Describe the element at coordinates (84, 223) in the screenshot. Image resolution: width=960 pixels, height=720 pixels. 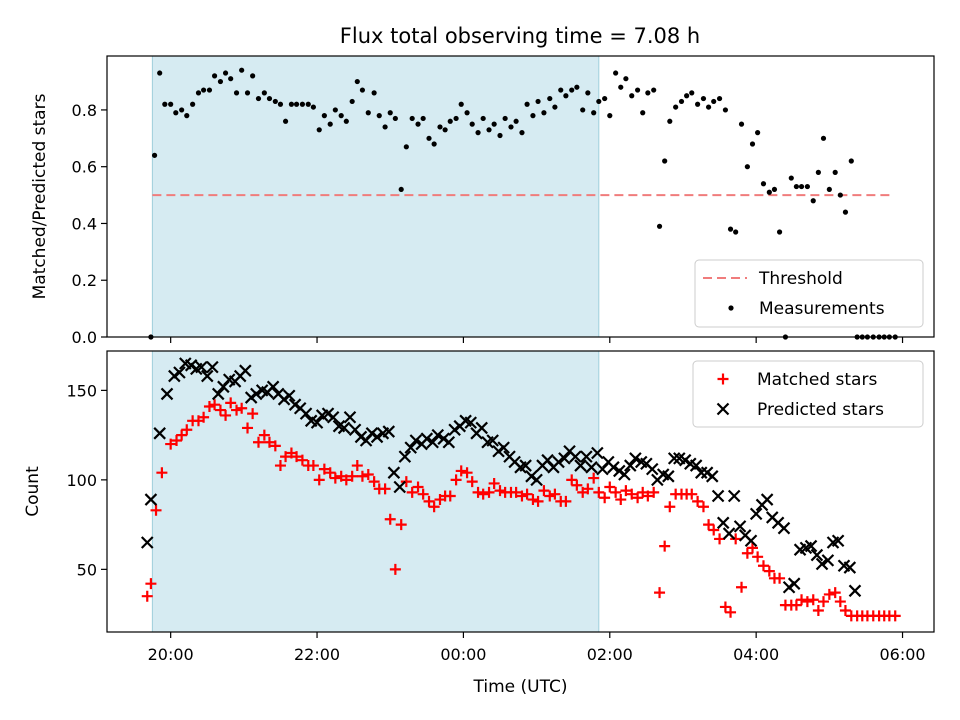
I see `top-y-tick-label: 0.4` at that location.